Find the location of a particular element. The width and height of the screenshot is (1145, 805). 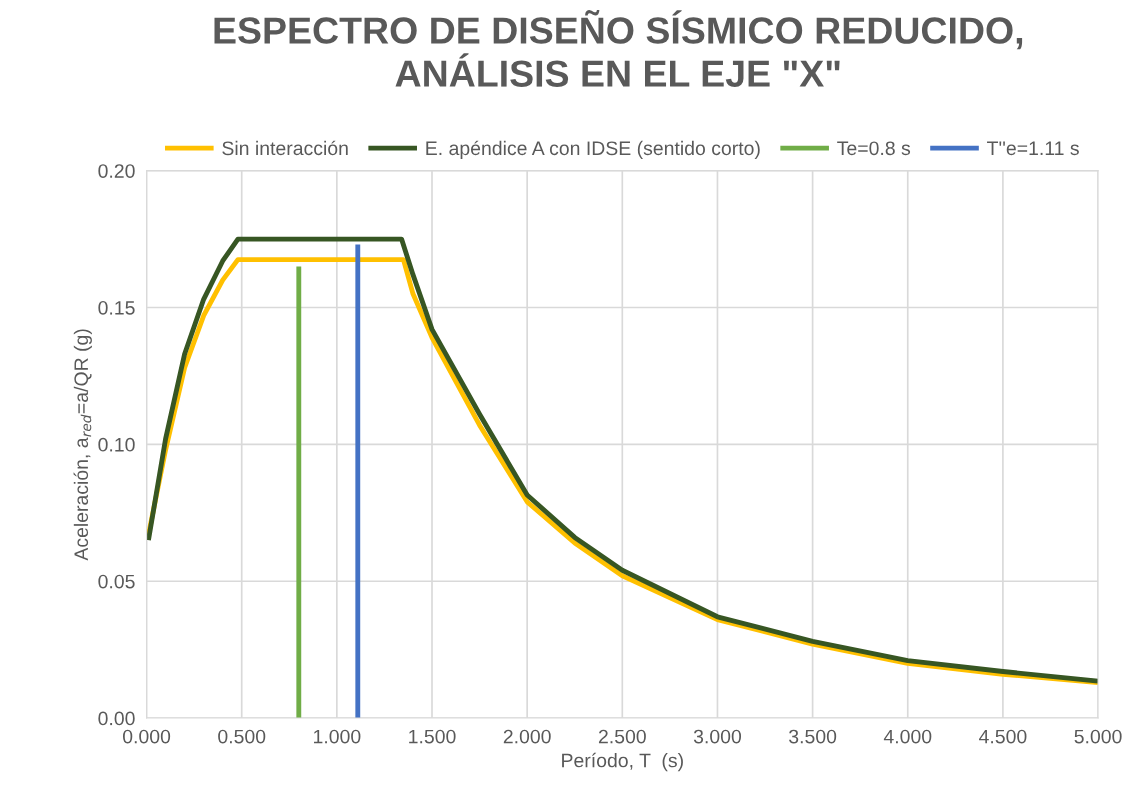

y-tick-label: 0.05 is located at coordinates (116, 581).